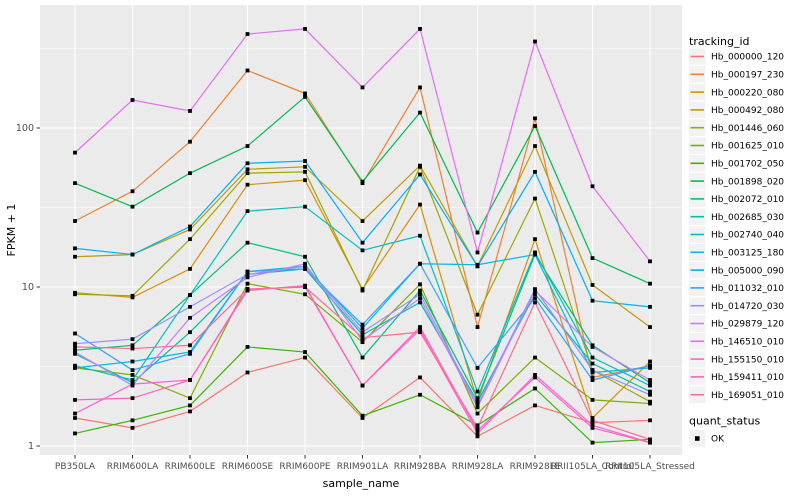  What do you see at coordinates (747, 129) in the screenshot?
I see `legend-label: Hb_001446_060` at bounding box center [747, 129].